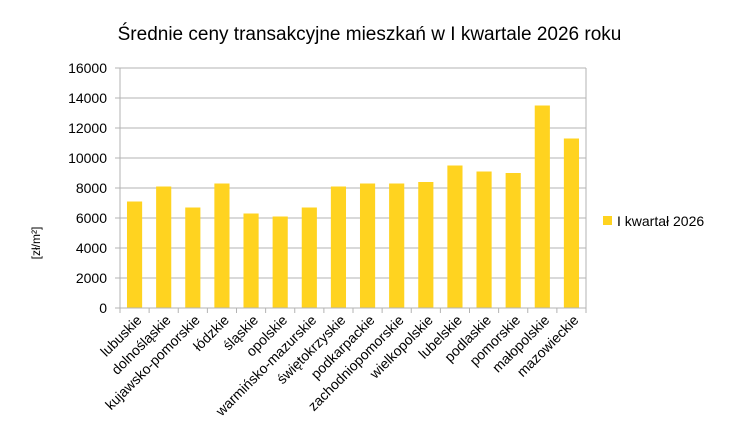  I want to click on y-tick-label: 10000, so click(87, 158).